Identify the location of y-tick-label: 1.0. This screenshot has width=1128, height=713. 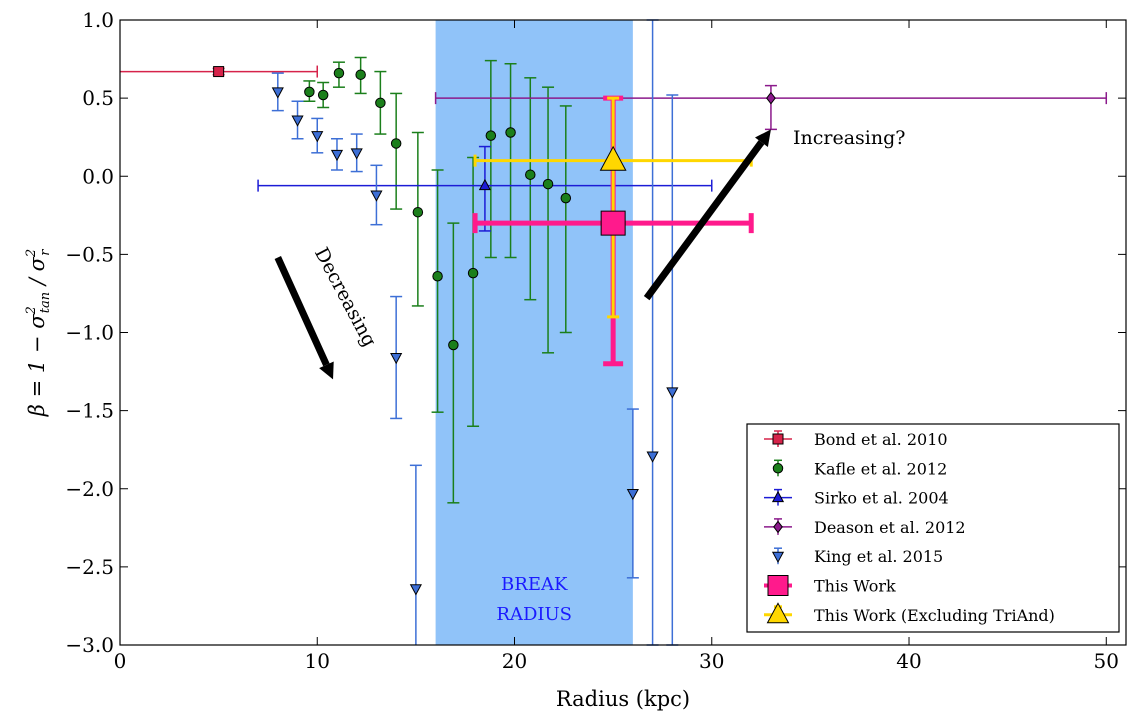
(98, 20).